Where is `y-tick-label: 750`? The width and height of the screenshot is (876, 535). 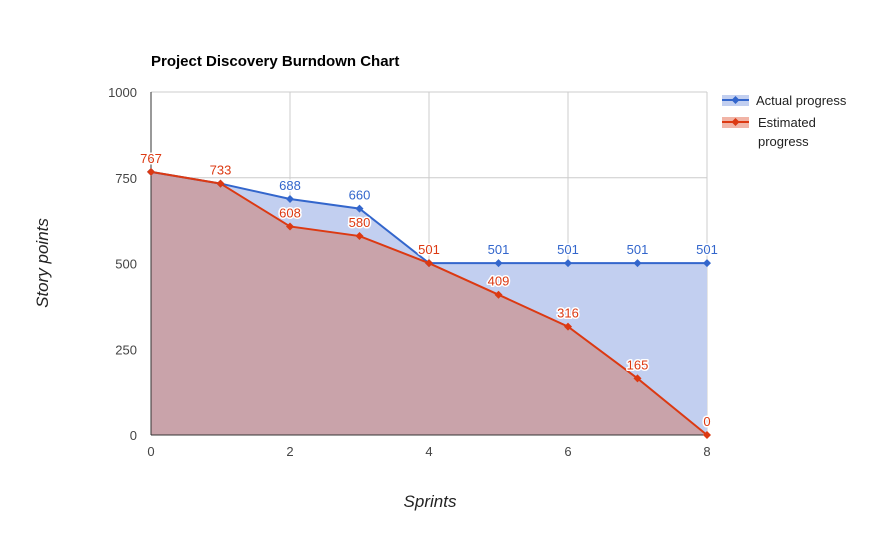 y-tick-label: 750 is located at coordinates (126, 178).